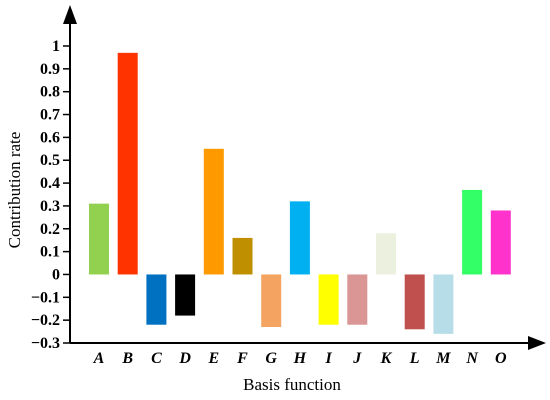 The height and width of the screenshot is (400, 550). I want to click on x-tick-label-g: G, so click(271, 358).